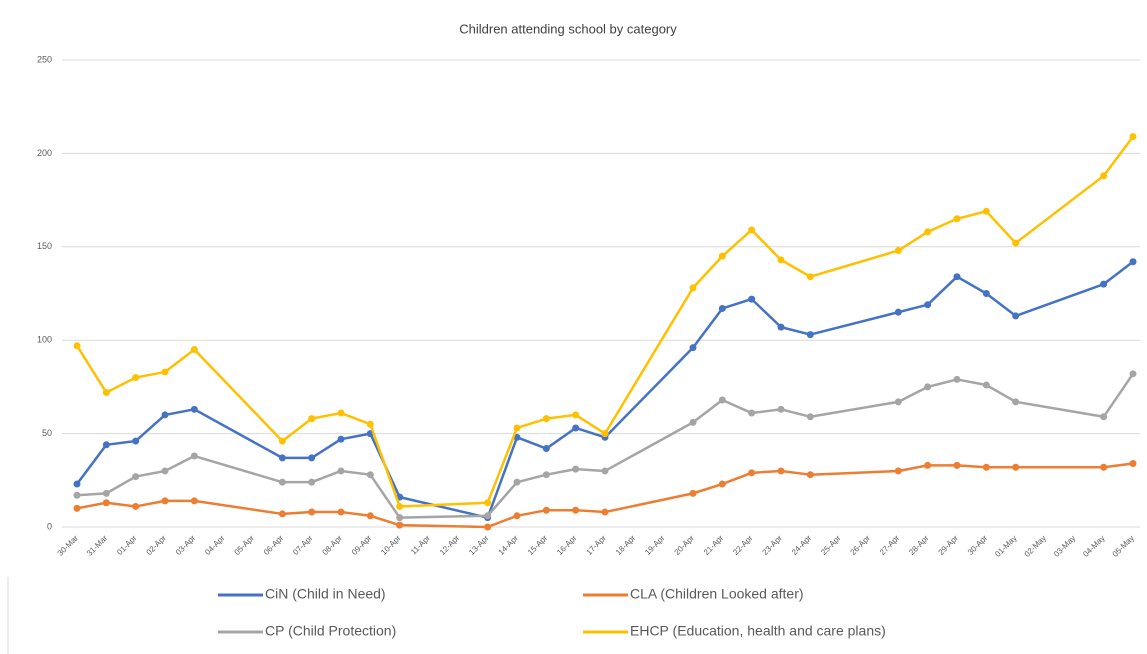 The width and height of the screenshot is (1147, 654). Describe the element at coordinates (44, 246) in the screenshot. I see `y-tick-label: 150` at that location.